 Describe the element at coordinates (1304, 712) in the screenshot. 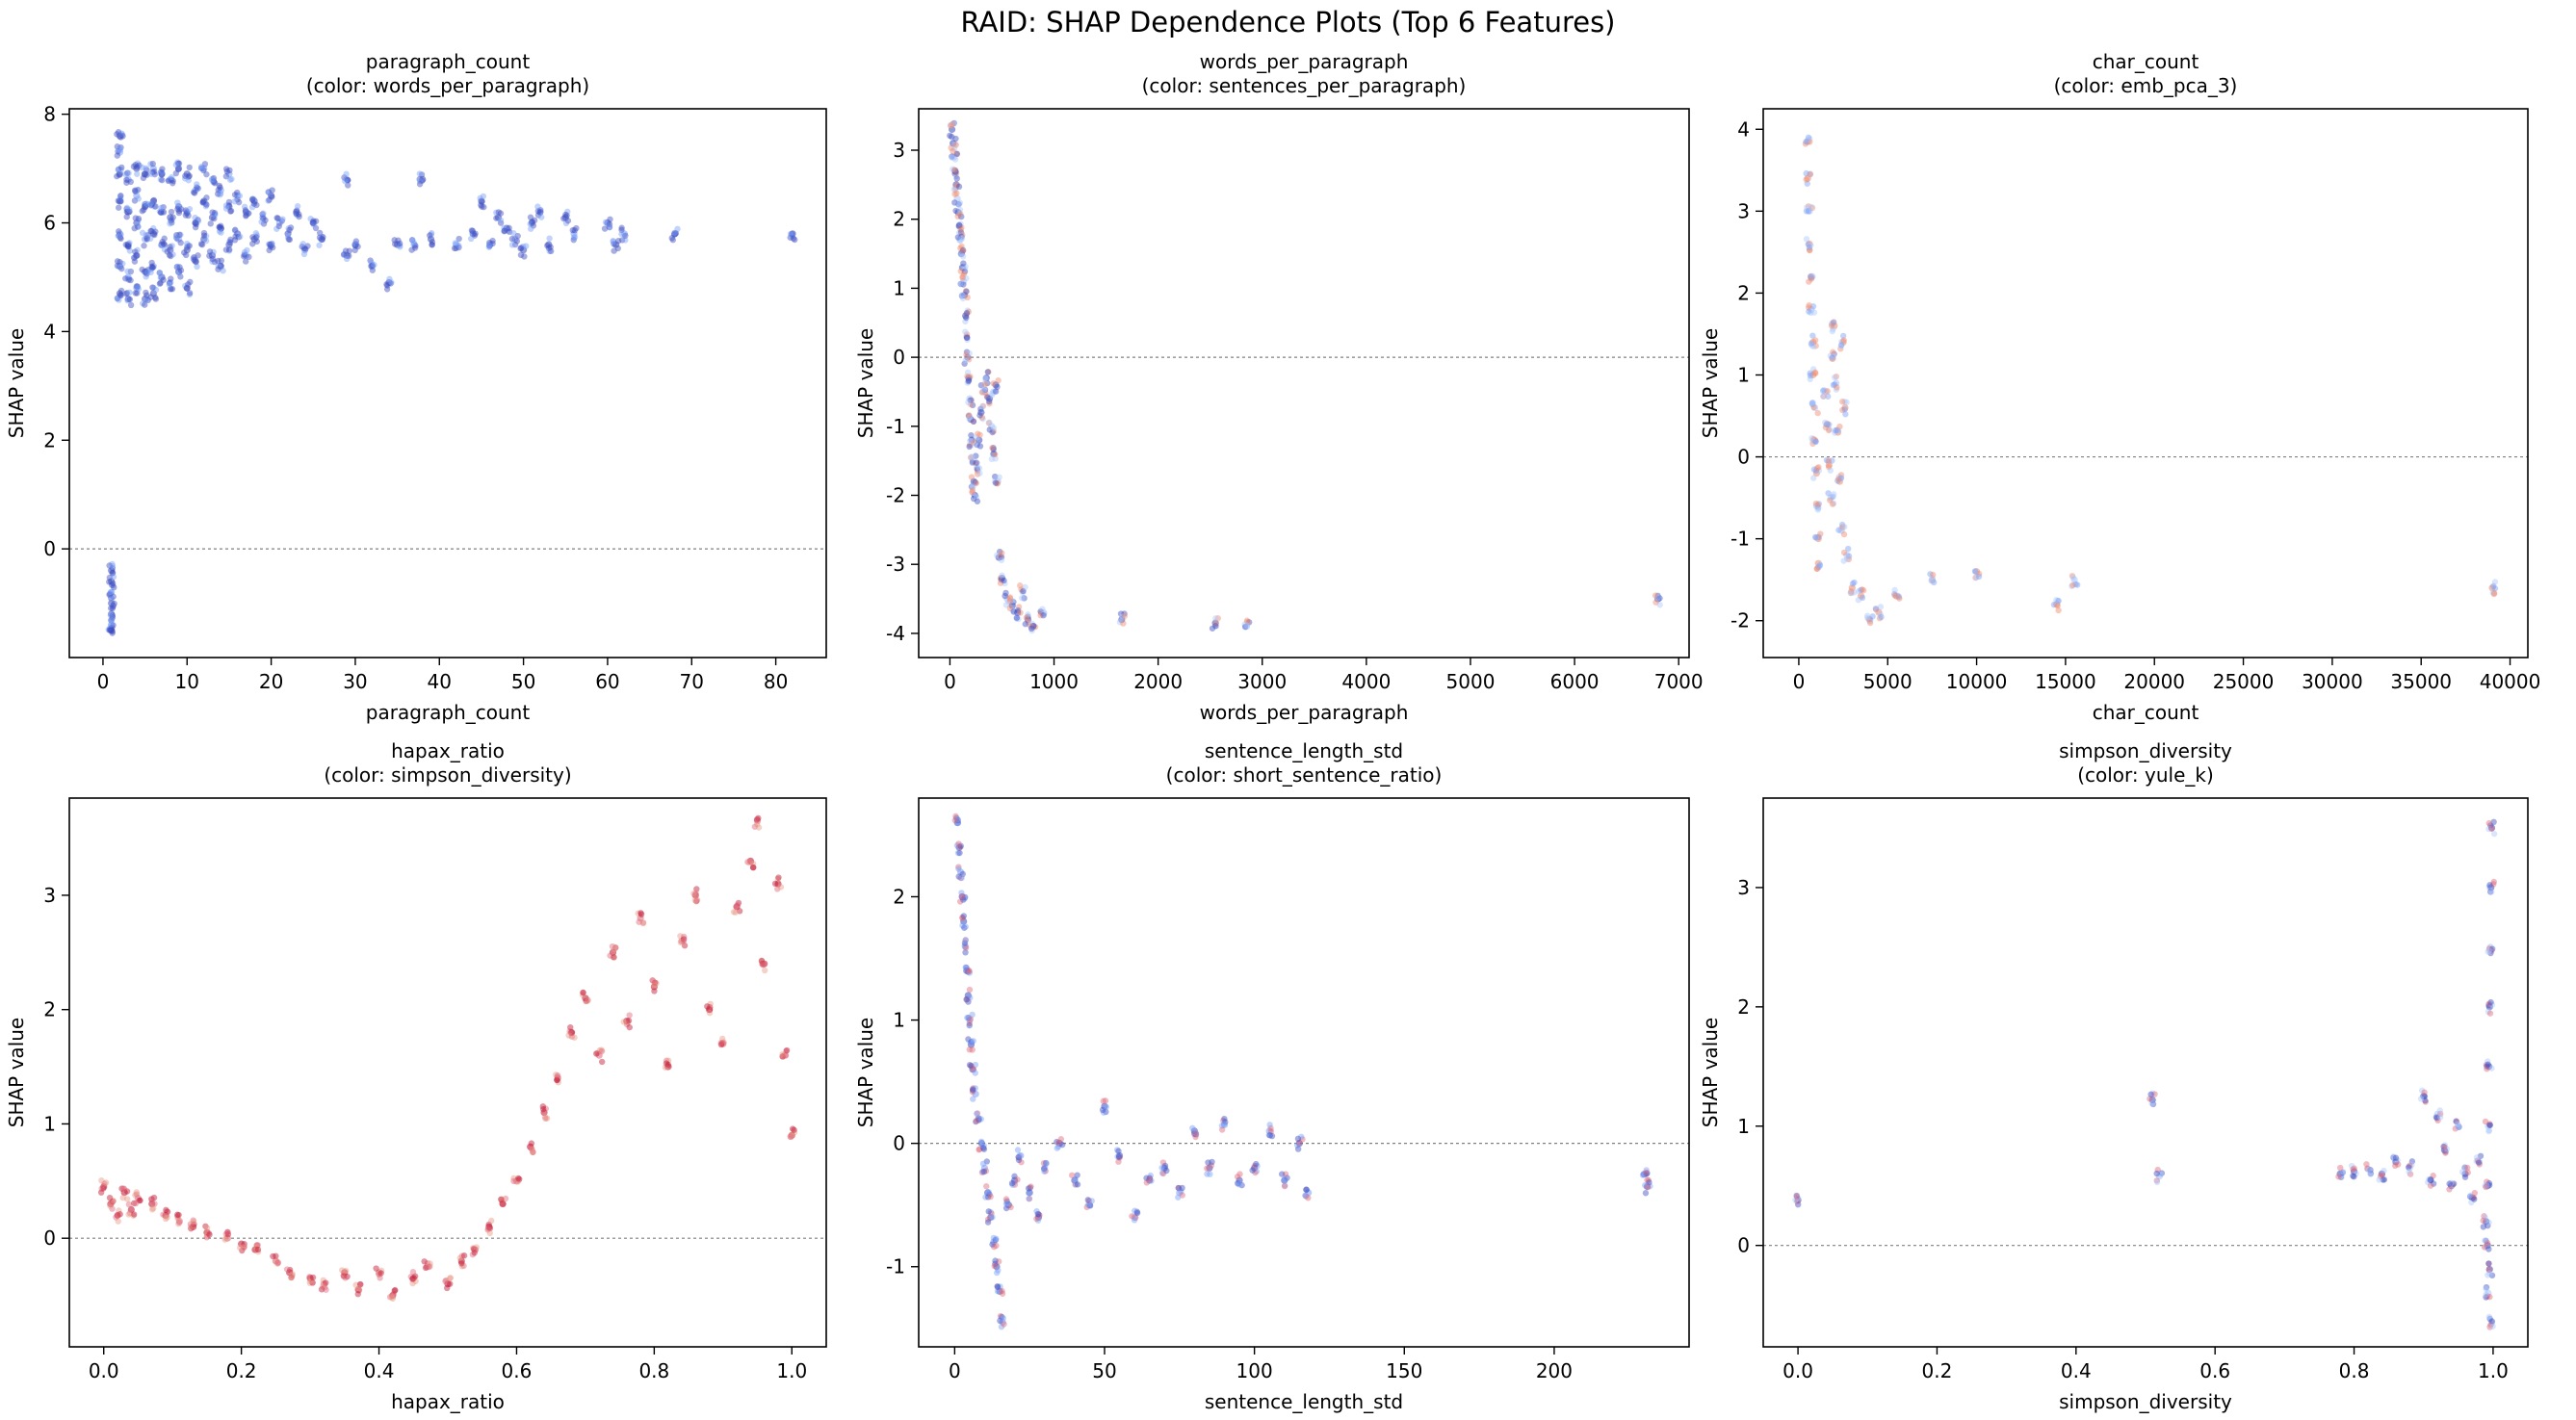

I see `x-axis-label: words_per_paragraph` at that location.